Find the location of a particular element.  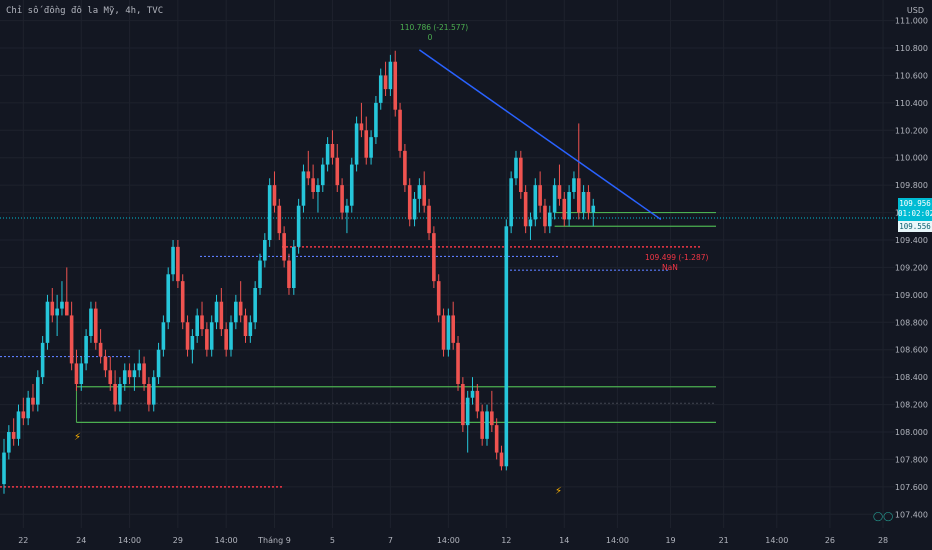

secondary-price-badge: 109.556 is located at coordinates (915, 226).